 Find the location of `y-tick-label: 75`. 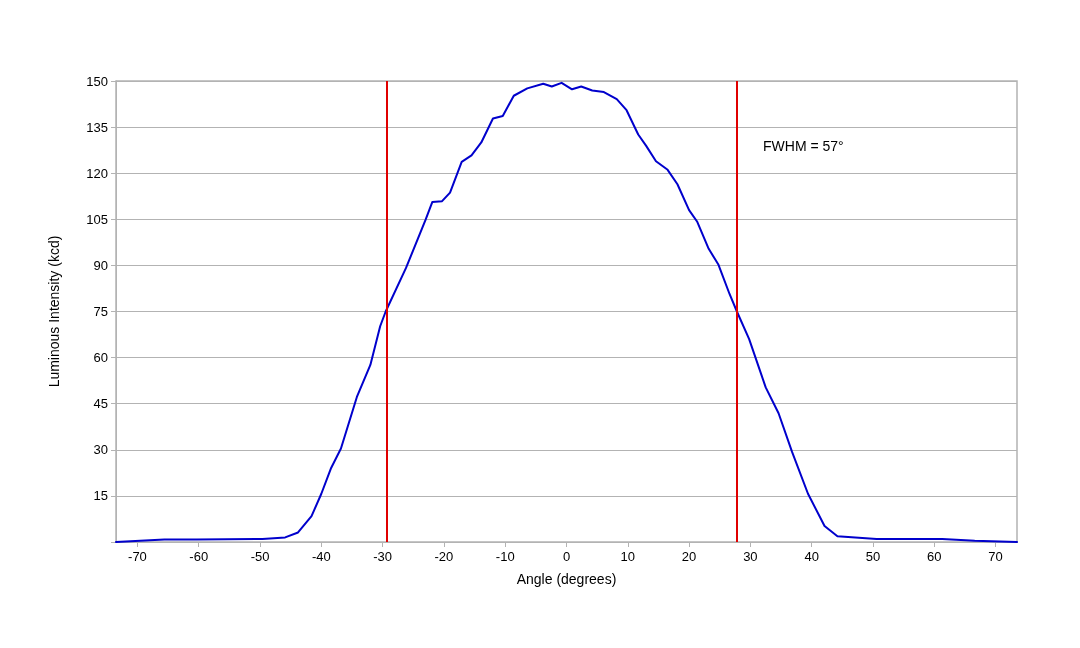

y-tick-label: 75 is located at coordinates (100, 311).